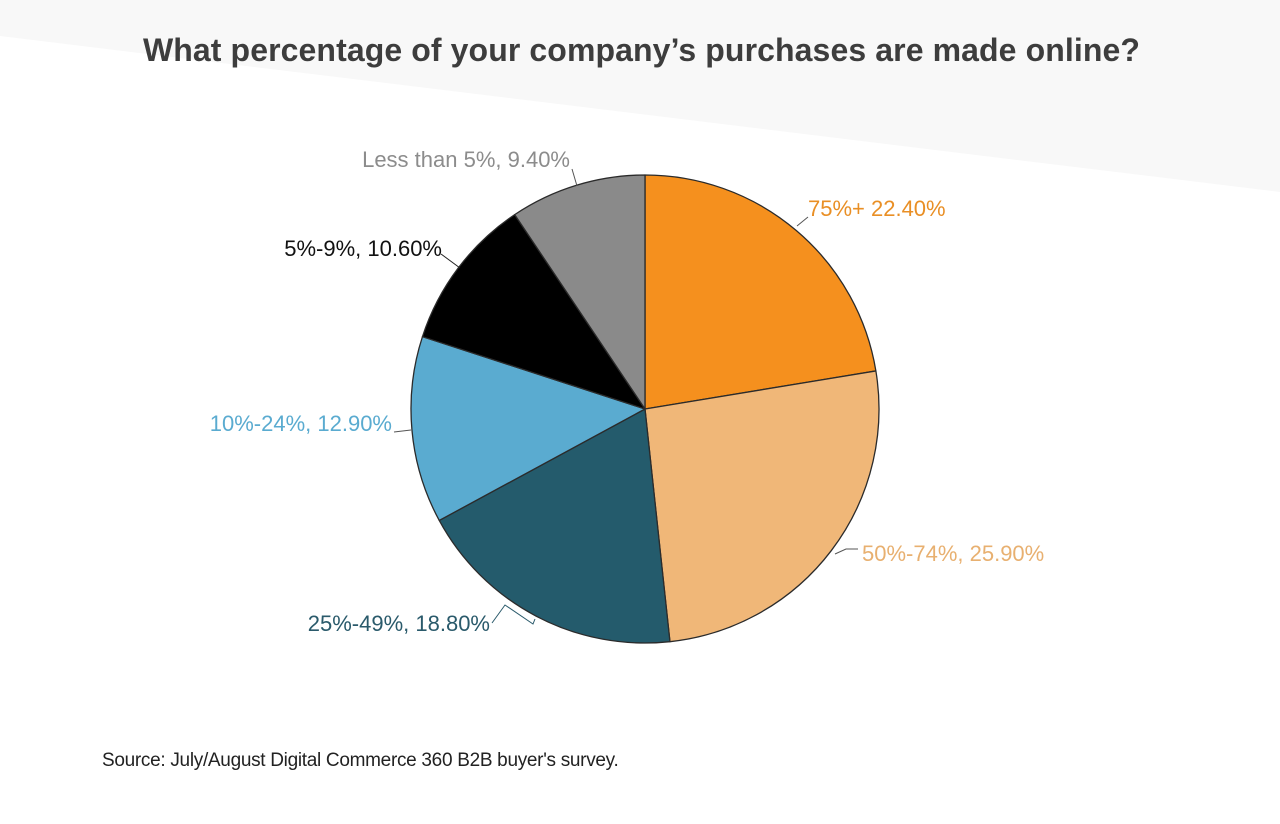 This screenshot has width=1280, height=824. What do you see at coordinates (953, 553) in the screenshot?
I see `slice-label-50-74: 50%-74%, 25.90%` at bounding box center [953, 553].